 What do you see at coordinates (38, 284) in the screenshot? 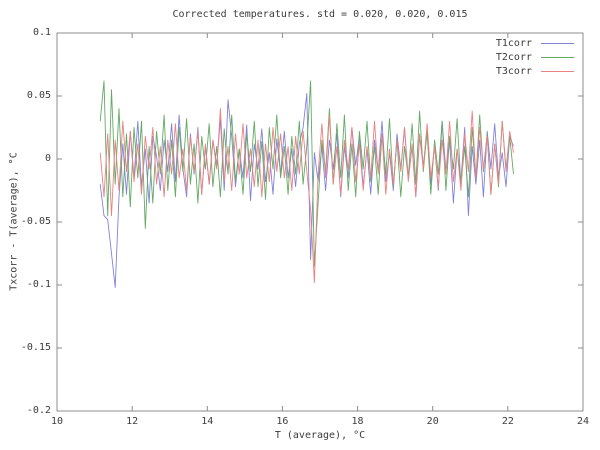
I see `y-tick-label: -0.1` at bounding box center [38, 284].